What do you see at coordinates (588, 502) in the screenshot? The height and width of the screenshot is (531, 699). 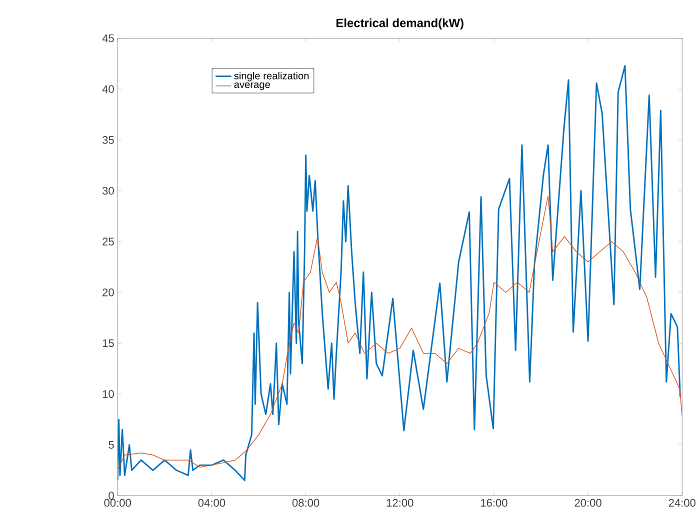 I see `x-tick-label: 20:00` at bounding box center [588, 502].